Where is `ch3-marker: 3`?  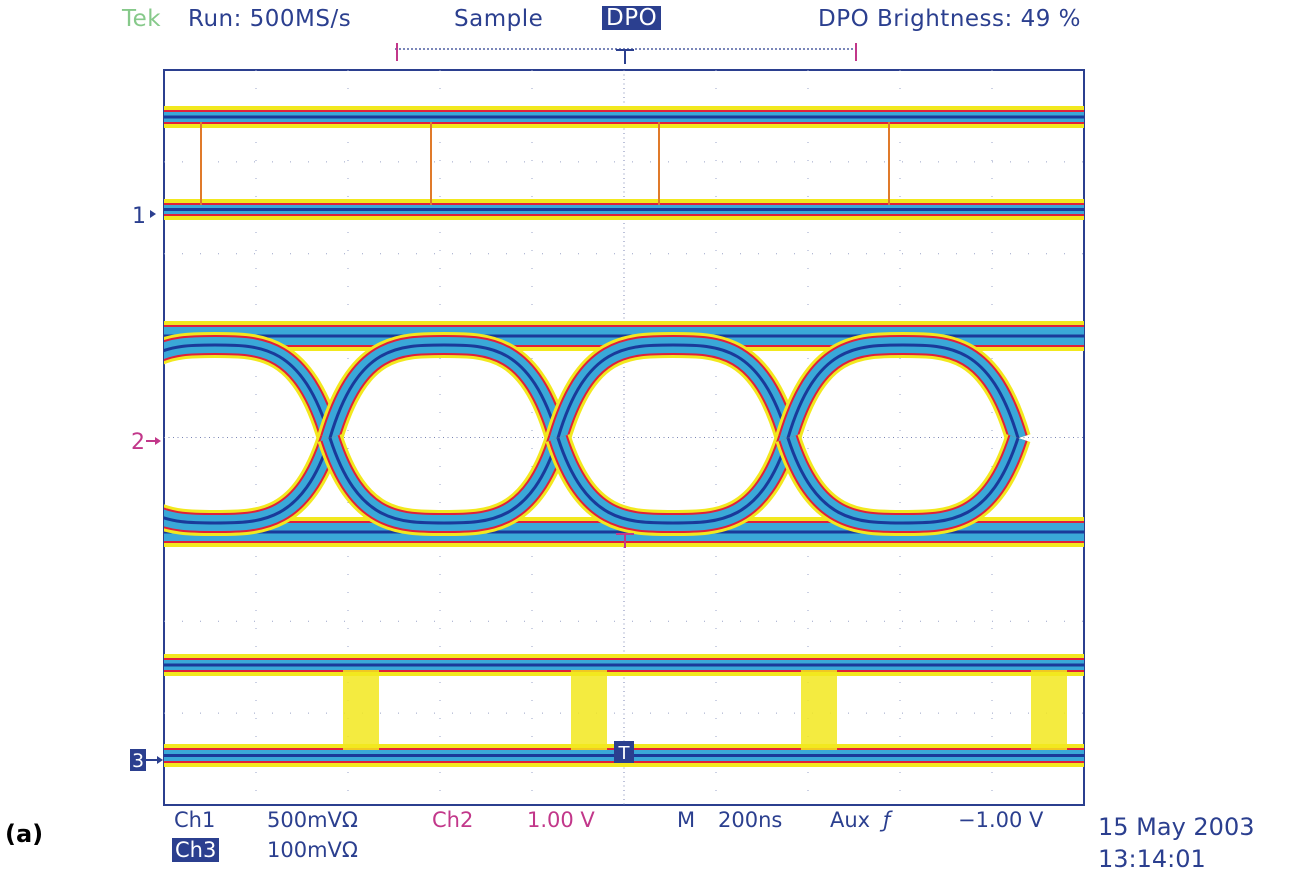
ch3-marker: 3 is located at coordinates (146, 760).